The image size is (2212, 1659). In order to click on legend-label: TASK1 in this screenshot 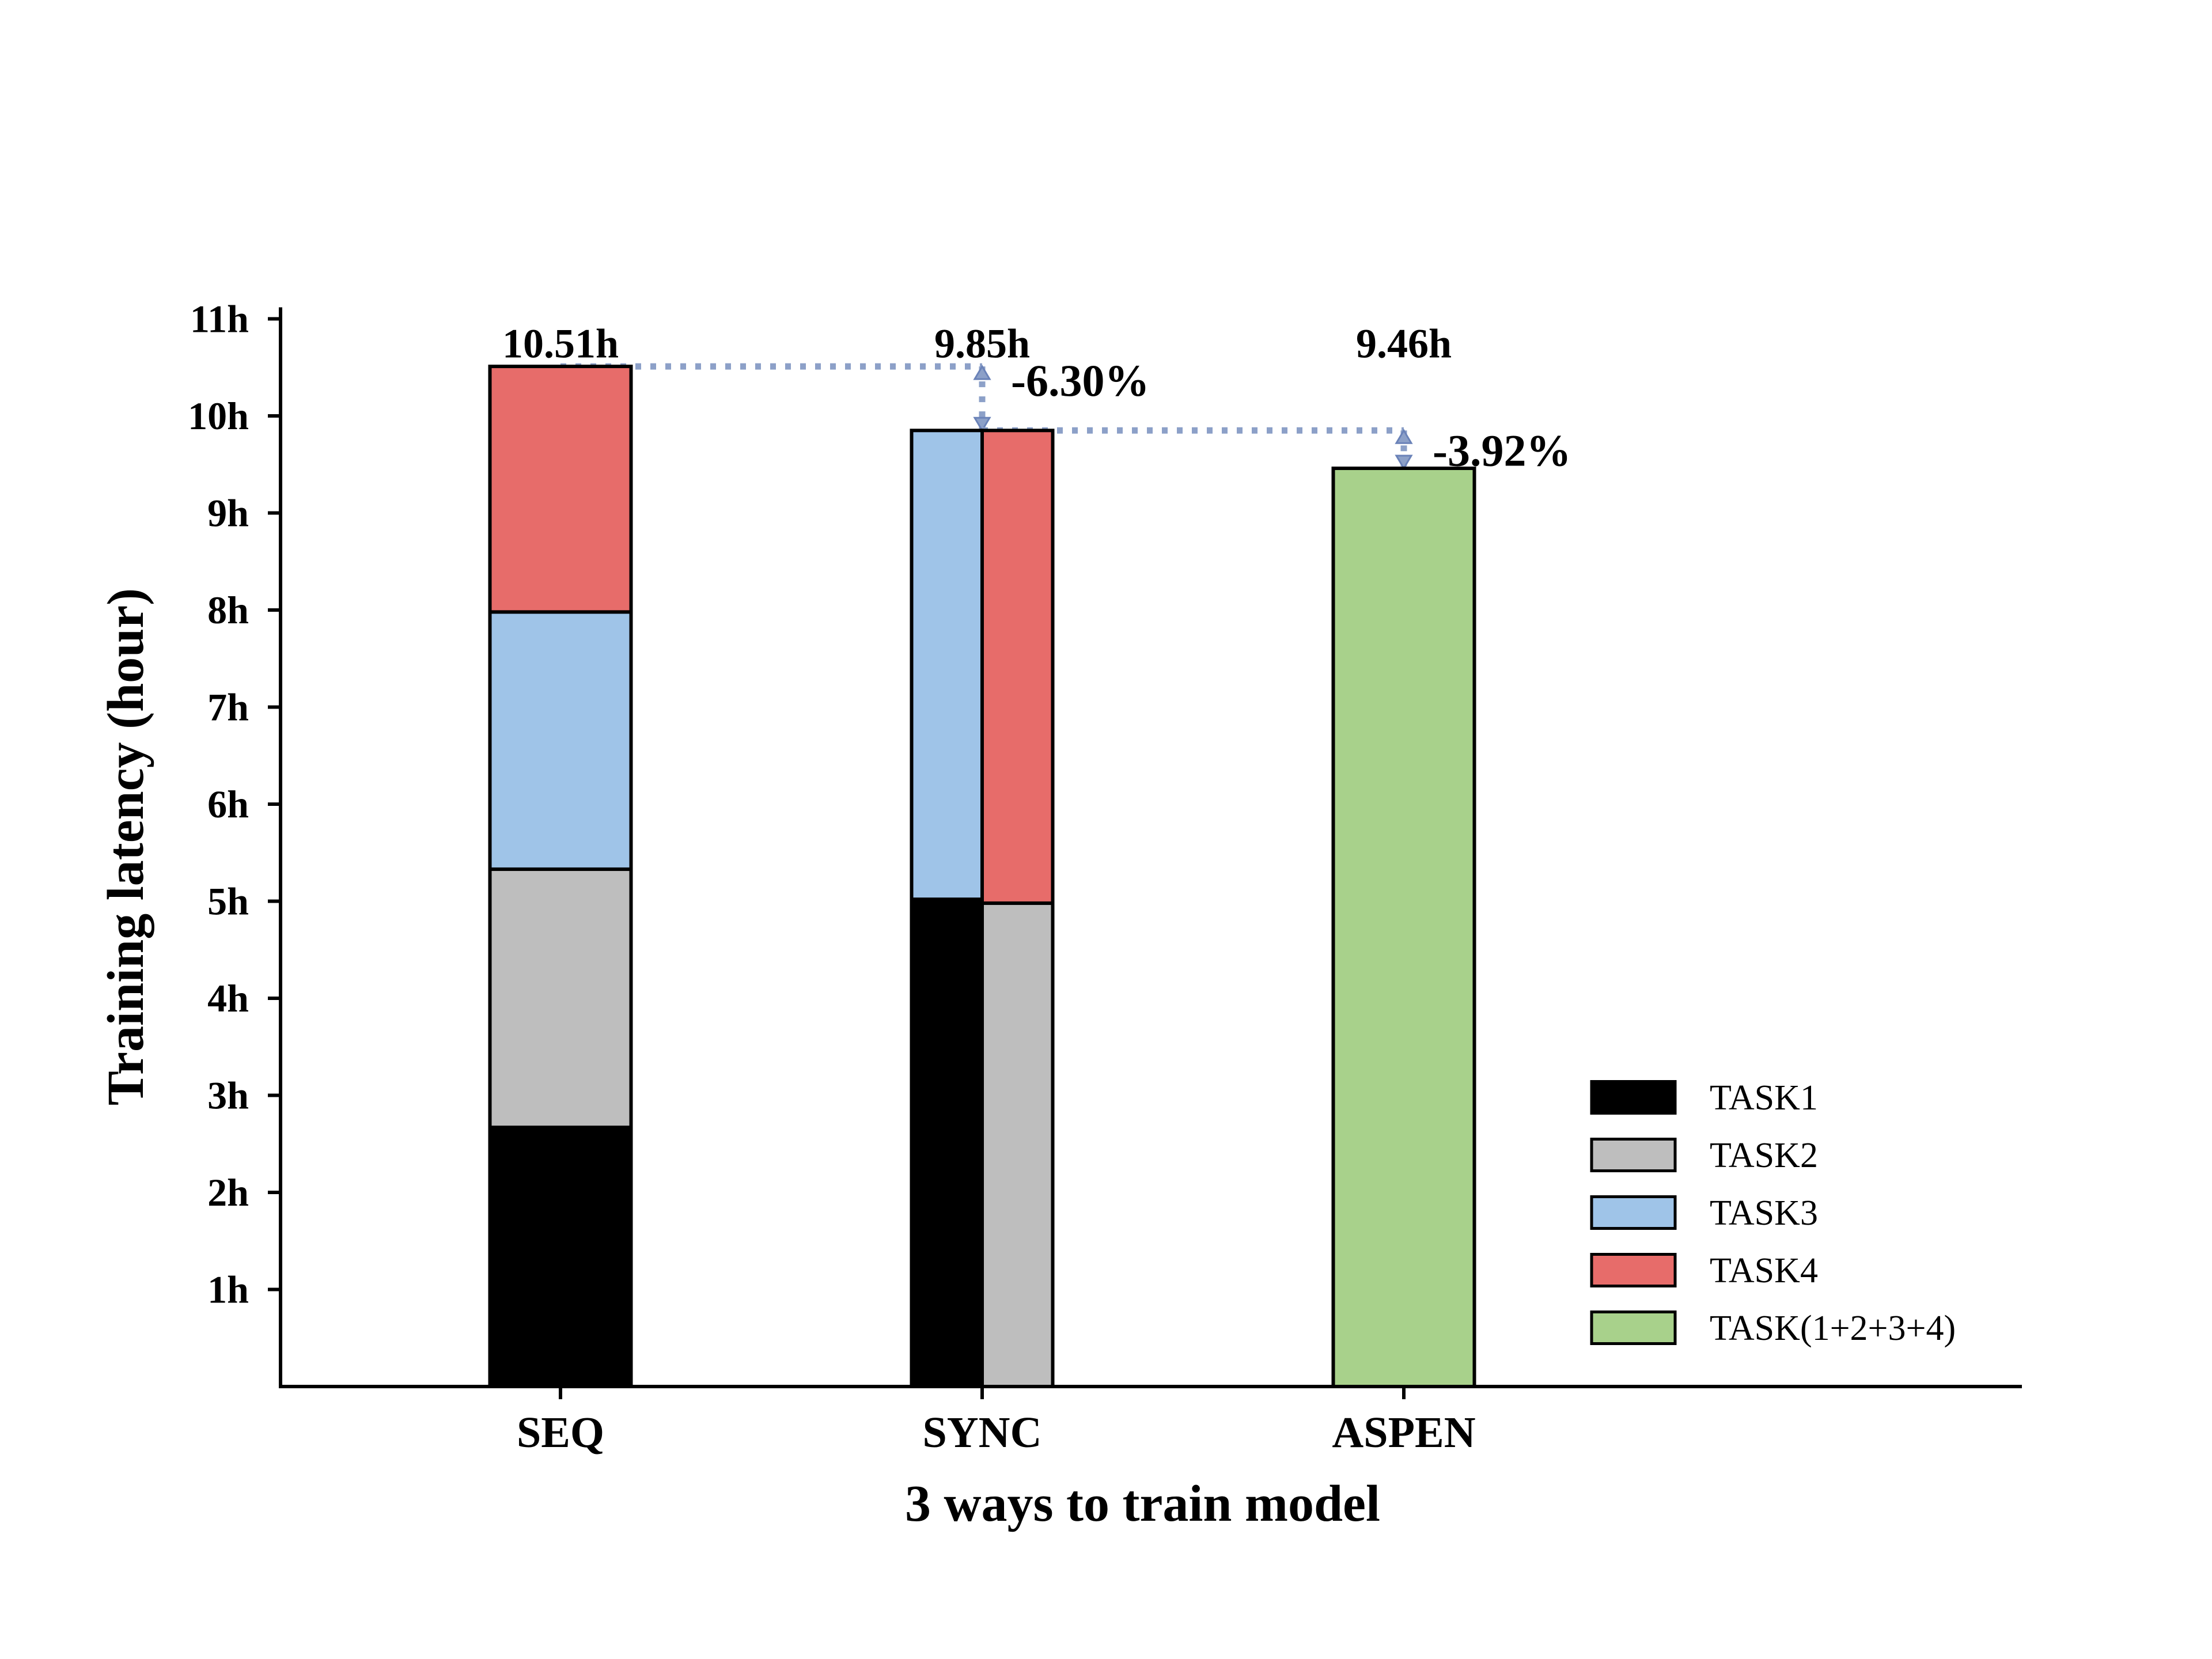, I will do `click(1764, 1098)`.